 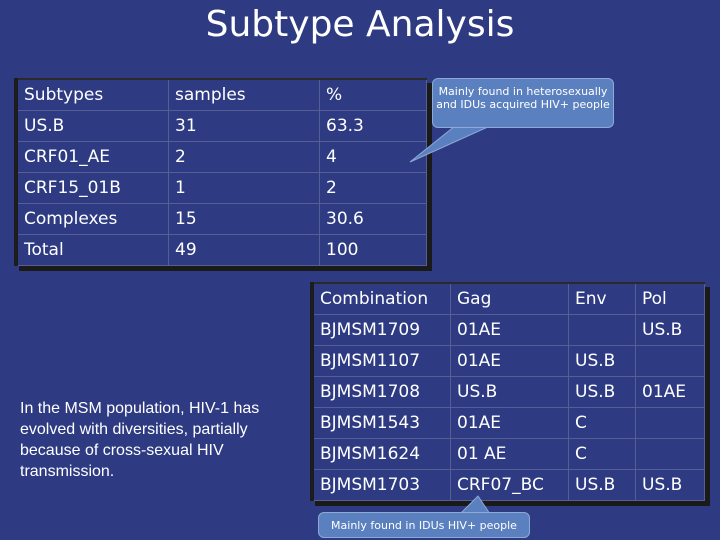 I want to click on table-cell: 01 AE, so click(x=509, y=454).